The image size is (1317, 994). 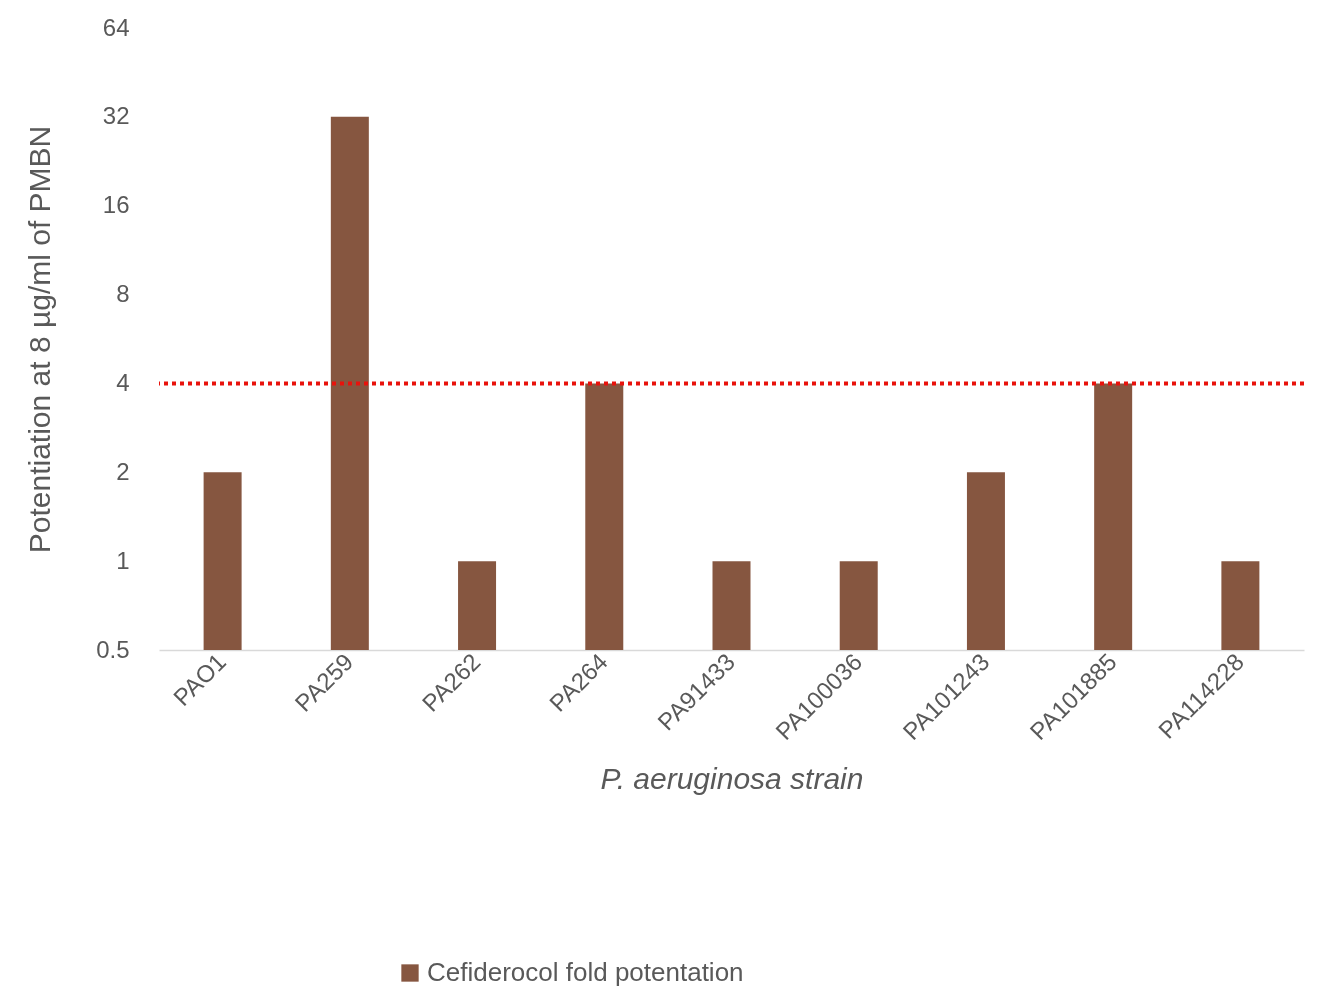 I want to click on y-tick-label: 8, so click(x=123, y=294).